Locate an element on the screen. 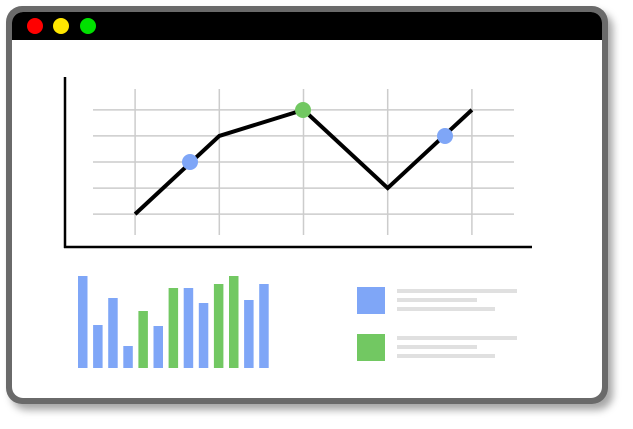 This screenshot has height=429, width=633. bar-plot is located at coordinates (173, 322).